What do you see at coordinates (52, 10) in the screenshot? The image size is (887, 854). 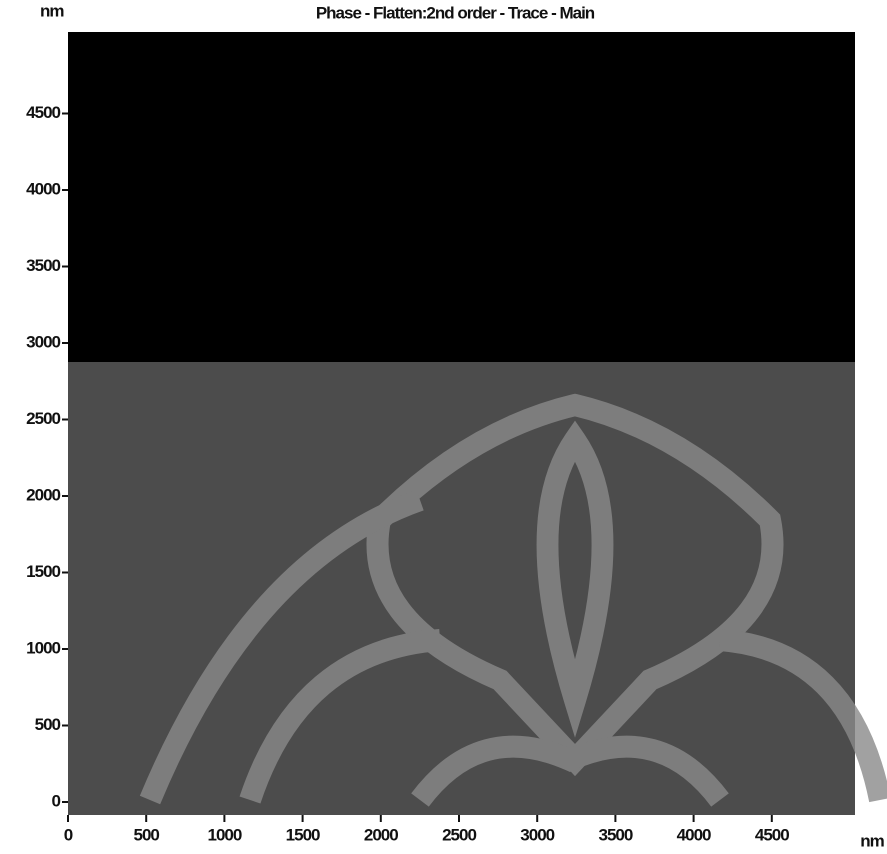 I see `y-axis-unit: nm` at bounding box center [52, 10].